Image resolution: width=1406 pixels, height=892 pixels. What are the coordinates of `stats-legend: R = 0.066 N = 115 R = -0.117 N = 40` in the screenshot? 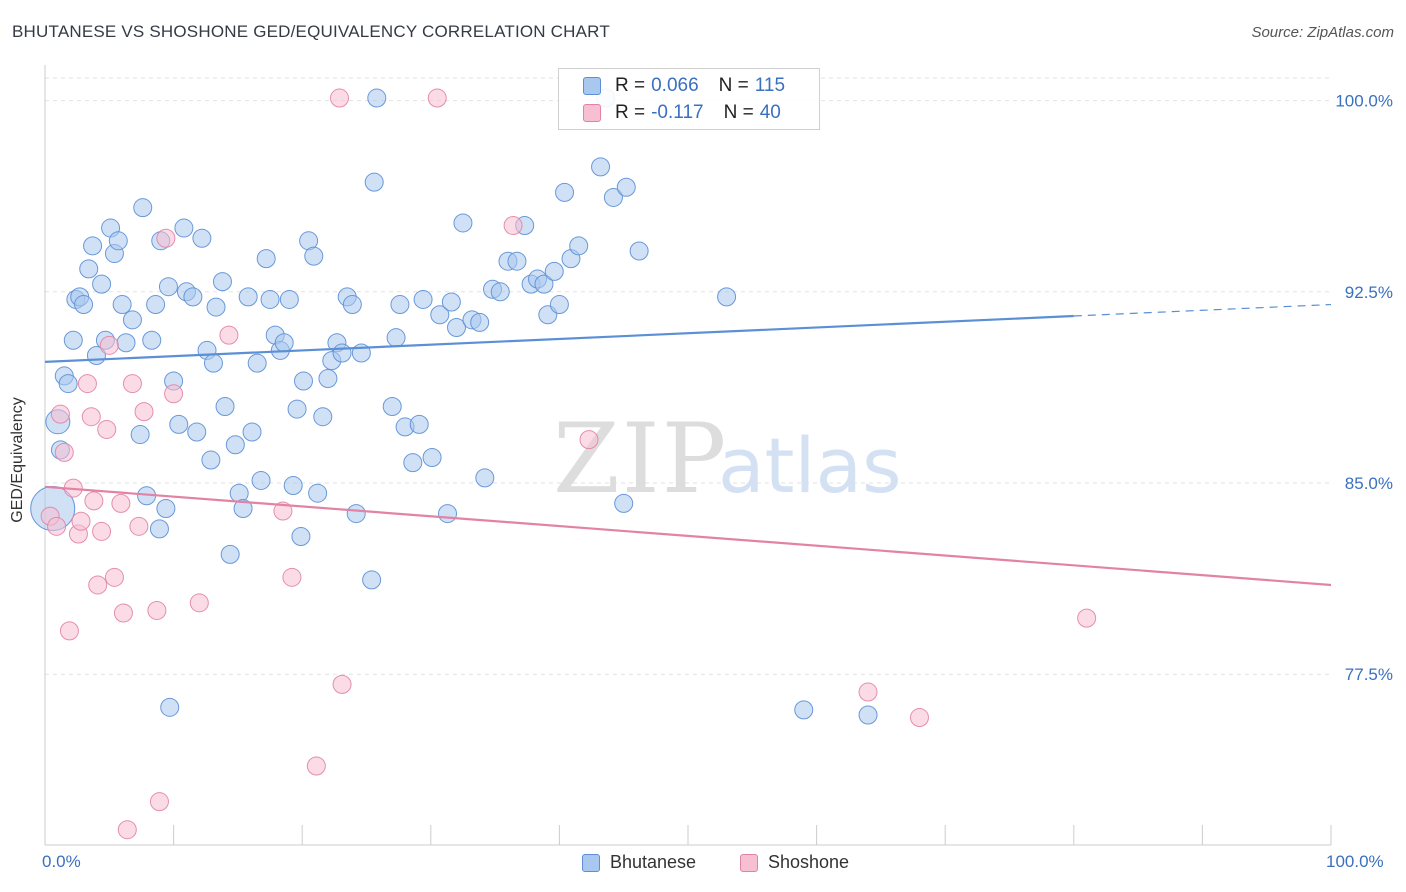 It's located at (689, 99).